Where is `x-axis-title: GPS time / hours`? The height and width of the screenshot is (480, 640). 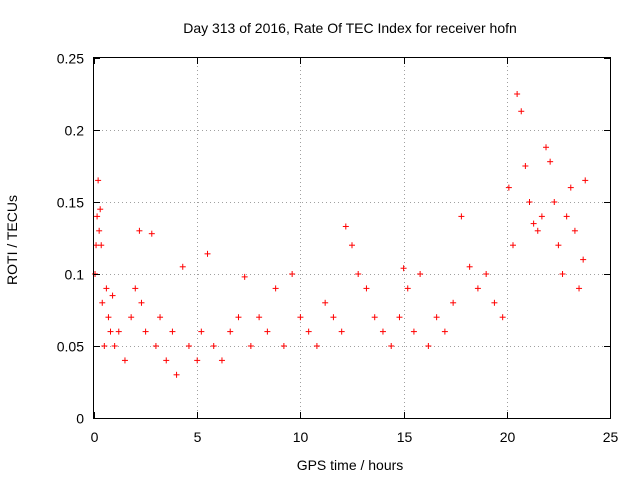 x-axis-title: GPS time / hours is located at coordinates (350, 465).